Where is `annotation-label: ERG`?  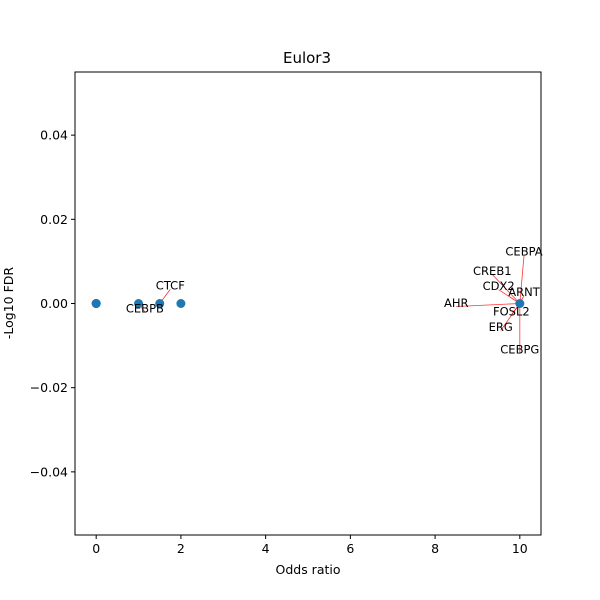 annotation-label: ERG is located at coordinates (501, 327).